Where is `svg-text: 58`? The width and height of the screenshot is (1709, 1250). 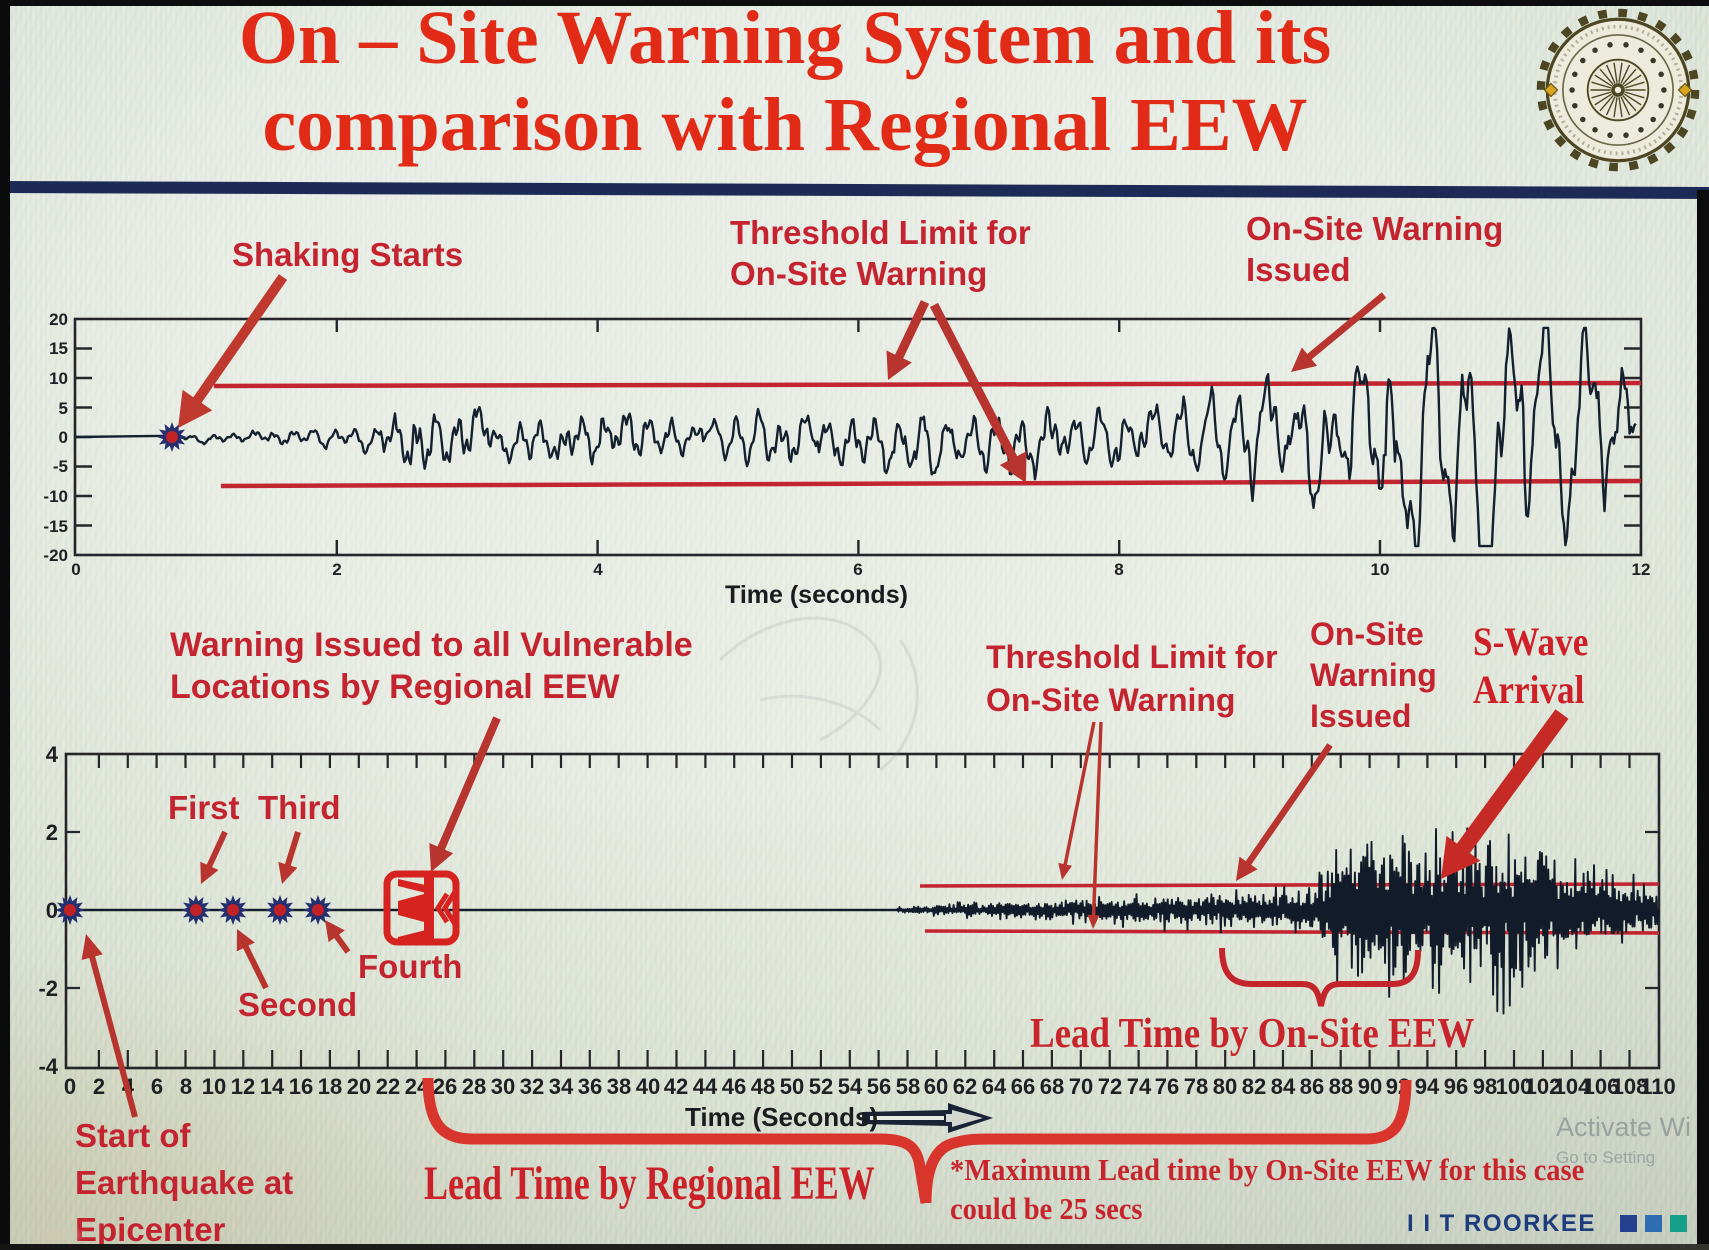
svg-text: 58 is located at coordinates (908, 1086).